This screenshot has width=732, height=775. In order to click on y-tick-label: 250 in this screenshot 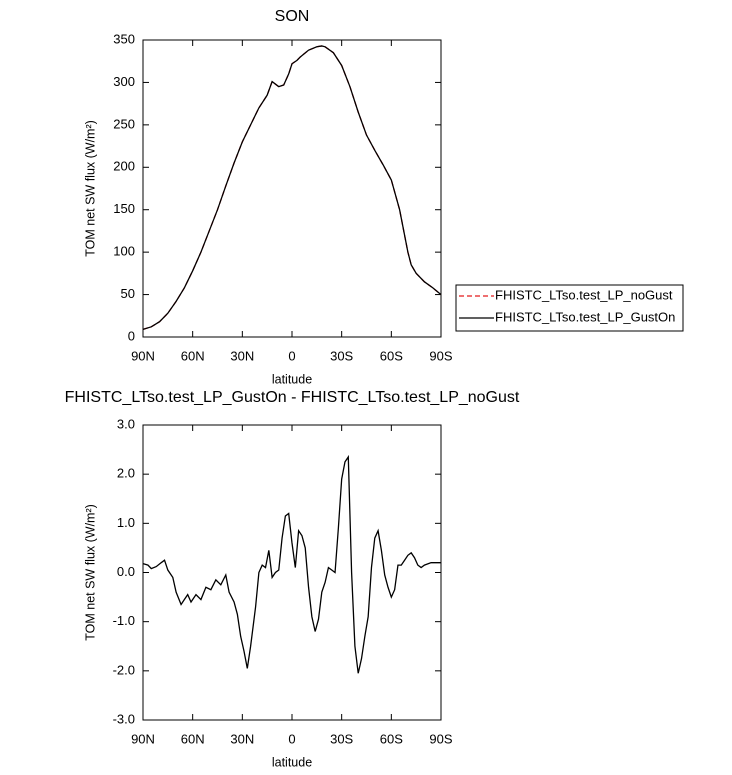, I will do `click(124, 123)`.